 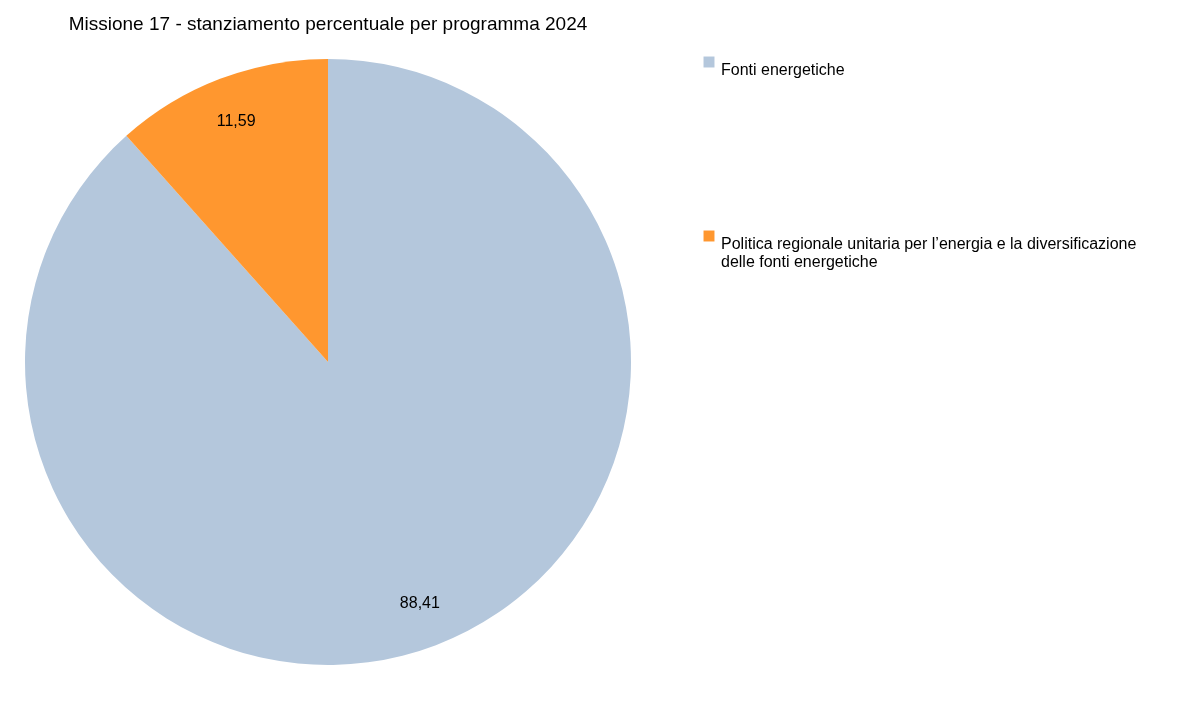 What do you see at coordinates (227, 210) in the screenshot?
I see `pie-slice` at bounding box center [227, 210].